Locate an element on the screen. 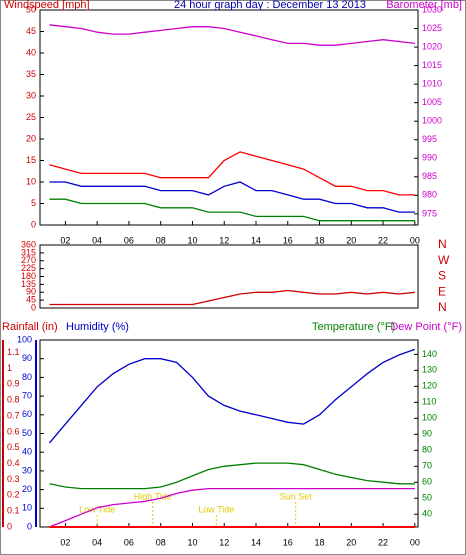 Image resolution: width=466 pixels, height=555 pixels. y-tick-label: 270 is located at coordinates (28, 260).